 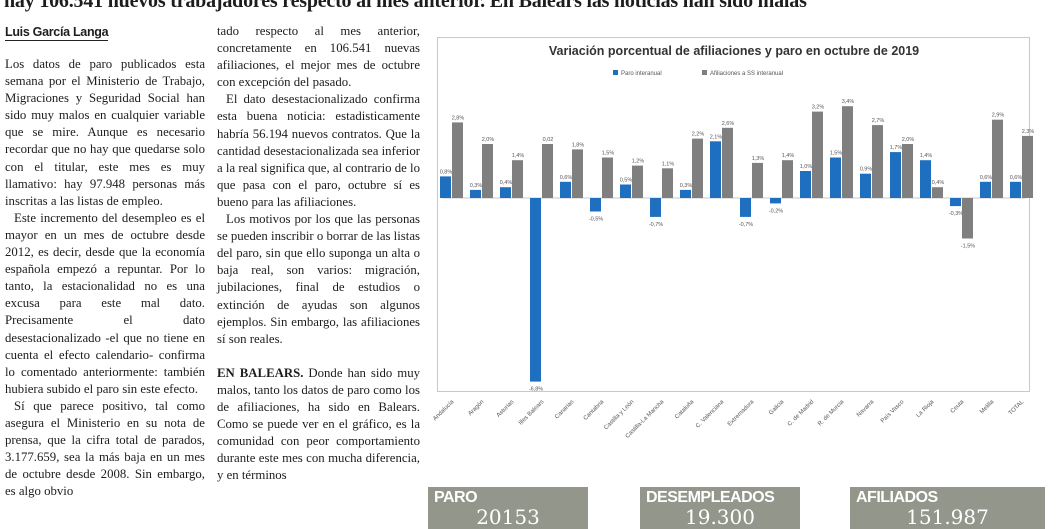 What do you see at coordinates (710, 497) in the screenshot?
I see `stat-label: DESEMPLEADOS` at bounding box center [710, 497].